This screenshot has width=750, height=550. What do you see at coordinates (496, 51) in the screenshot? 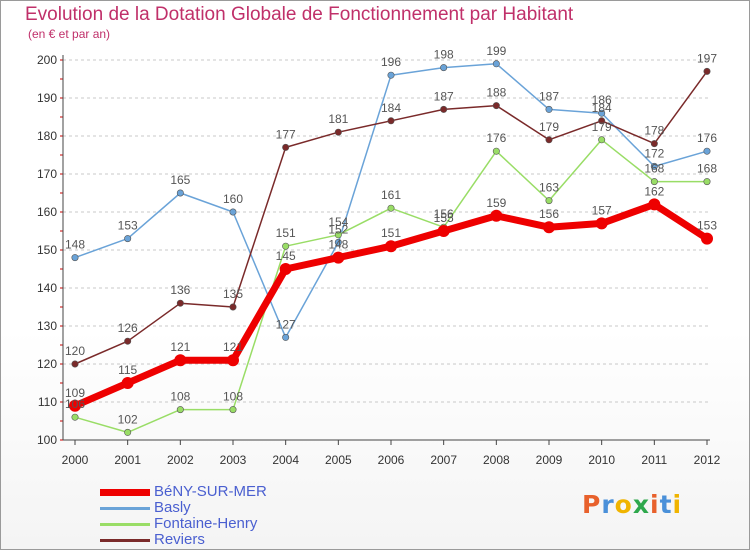
I see `data-label: 199` at bounding box center [496, 51].